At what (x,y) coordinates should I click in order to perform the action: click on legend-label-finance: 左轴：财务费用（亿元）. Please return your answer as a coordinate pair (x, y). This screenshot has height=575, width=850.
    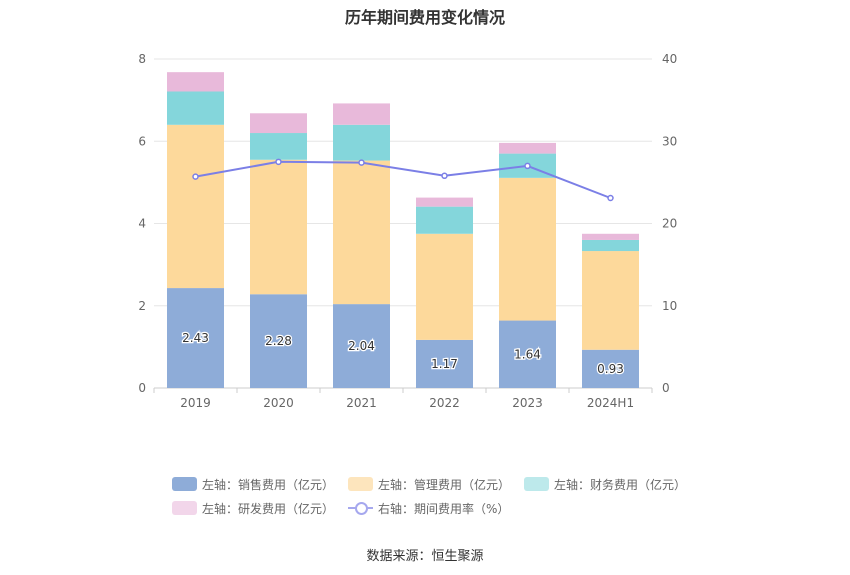
    Looking at the image, I should click on (620, 484).